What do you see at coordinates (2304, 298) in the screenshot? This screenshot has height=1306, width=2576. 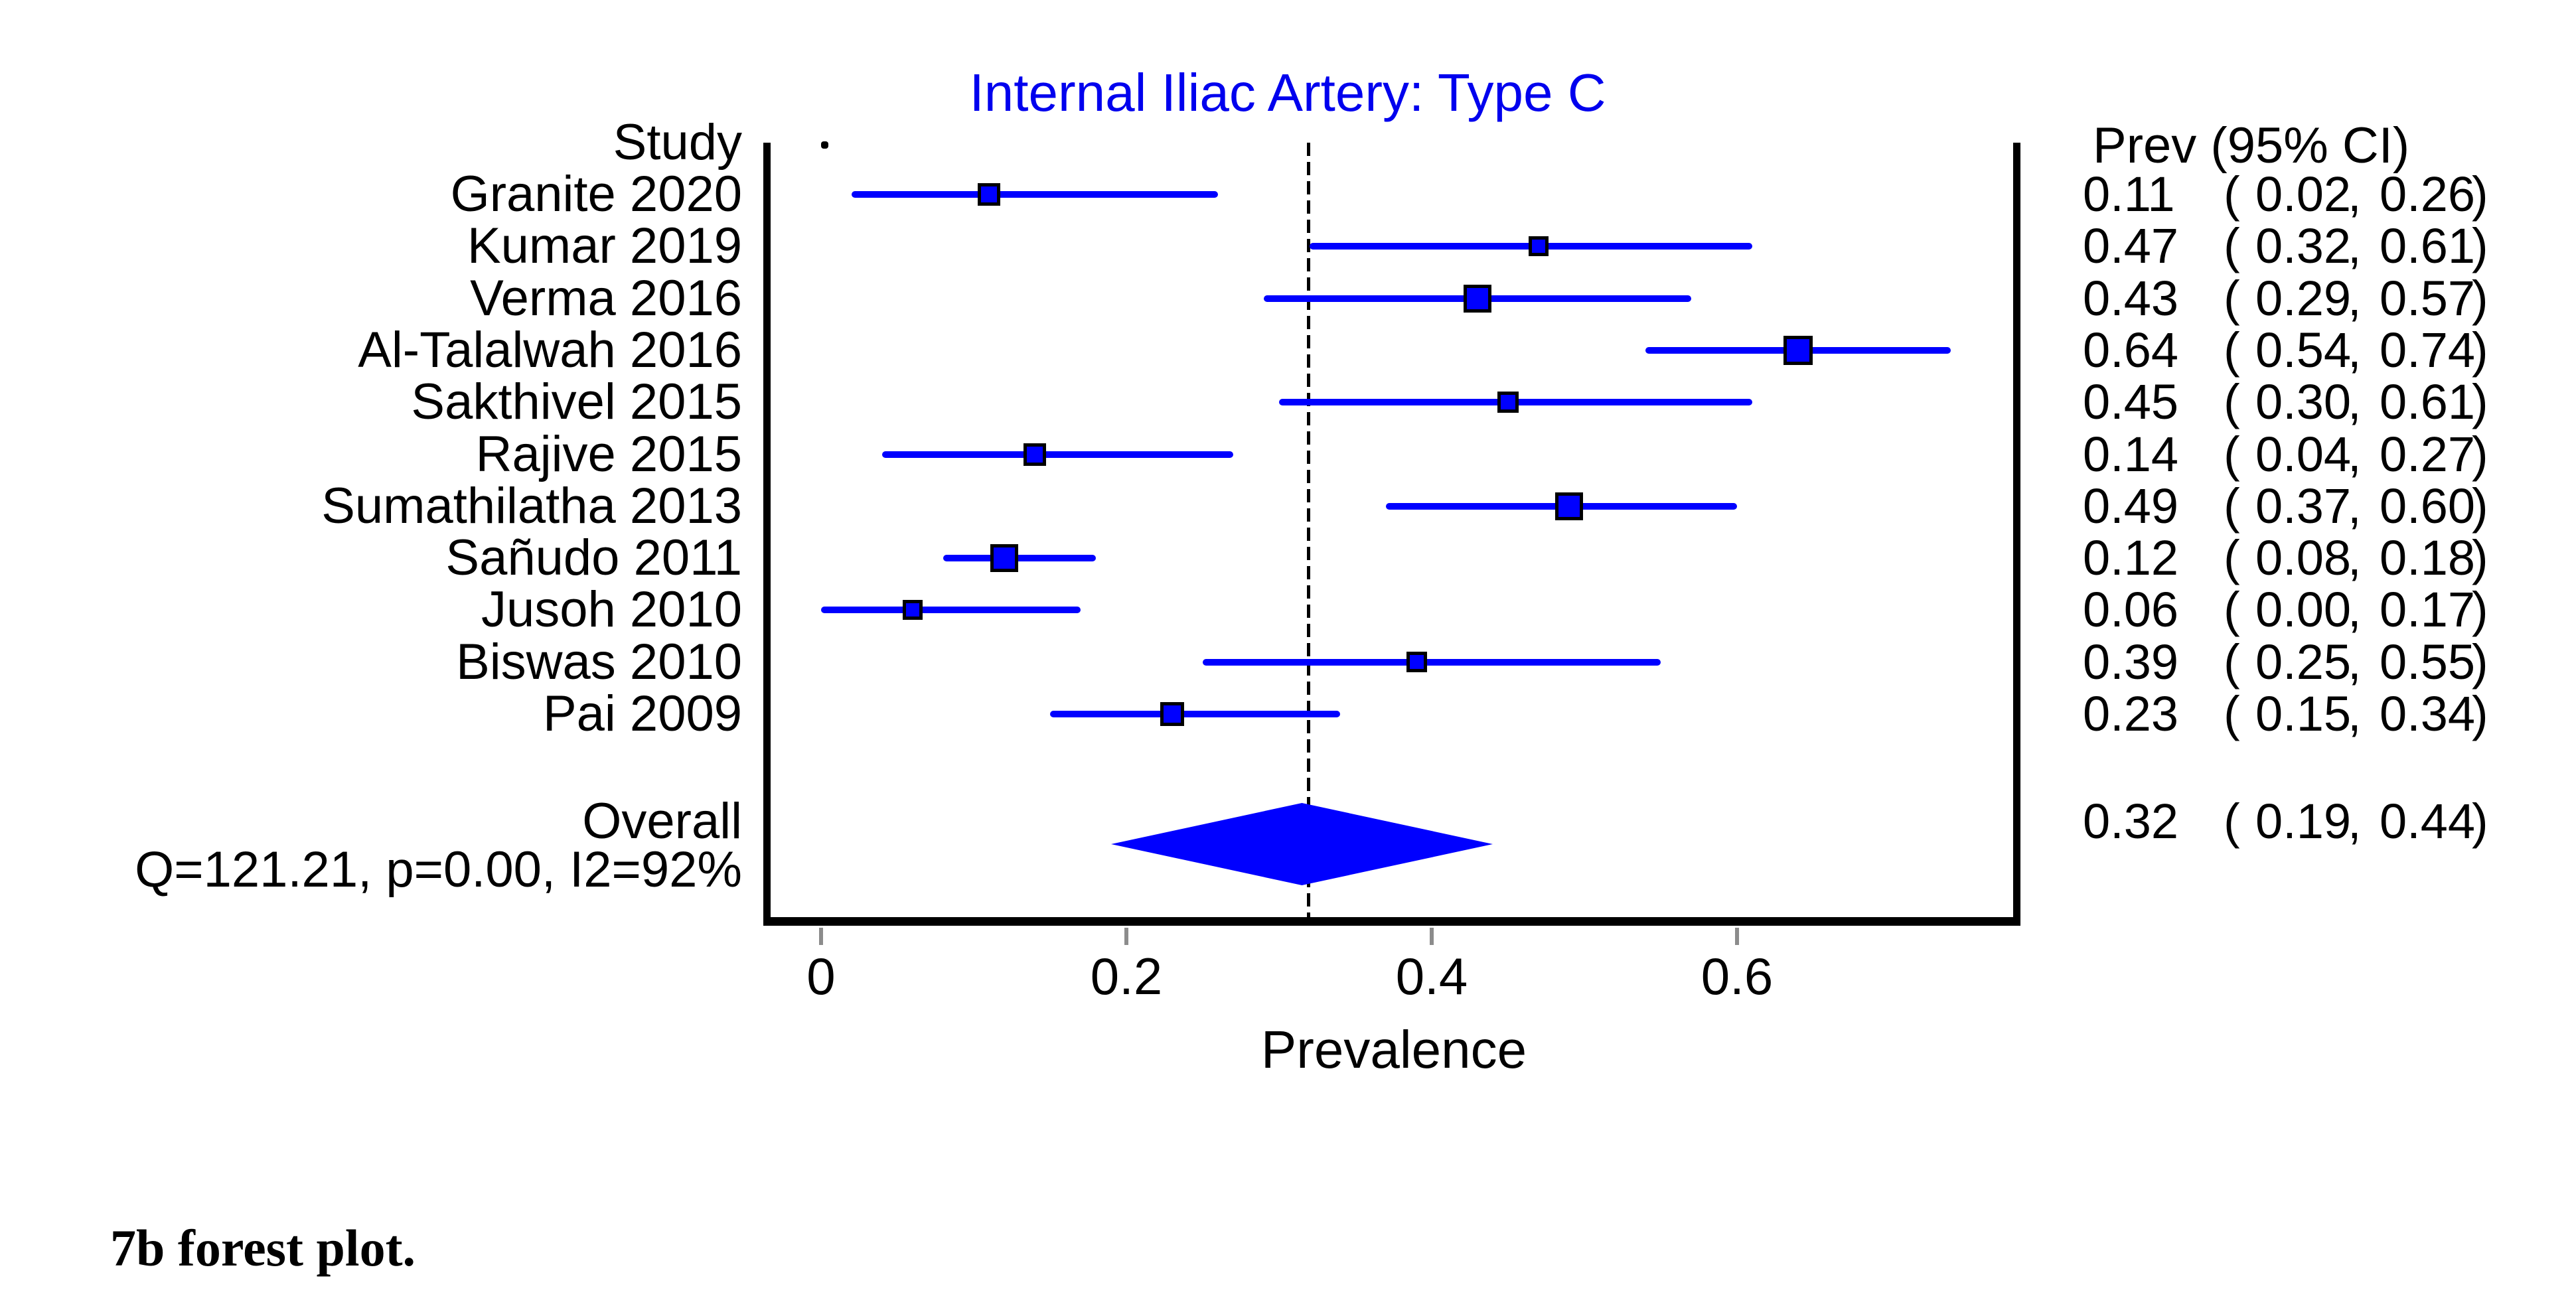 I see `ci-text-part: 0.29` at bounding box center [2304, 298].